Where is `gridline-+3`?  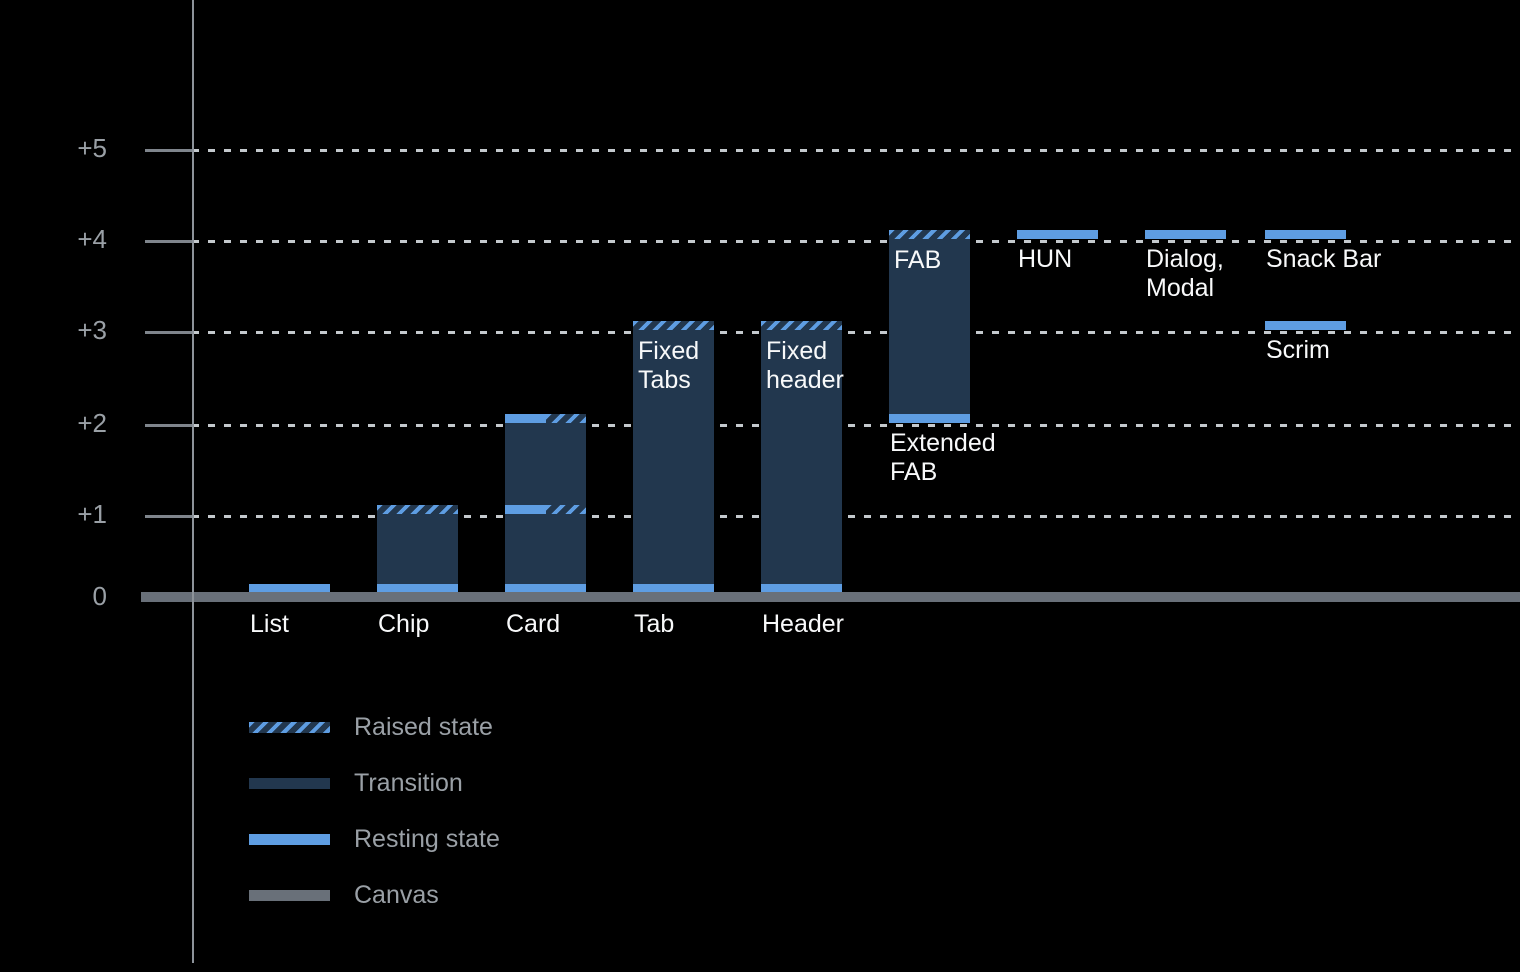
gridline-+3 is located at coordinates (856, 332).